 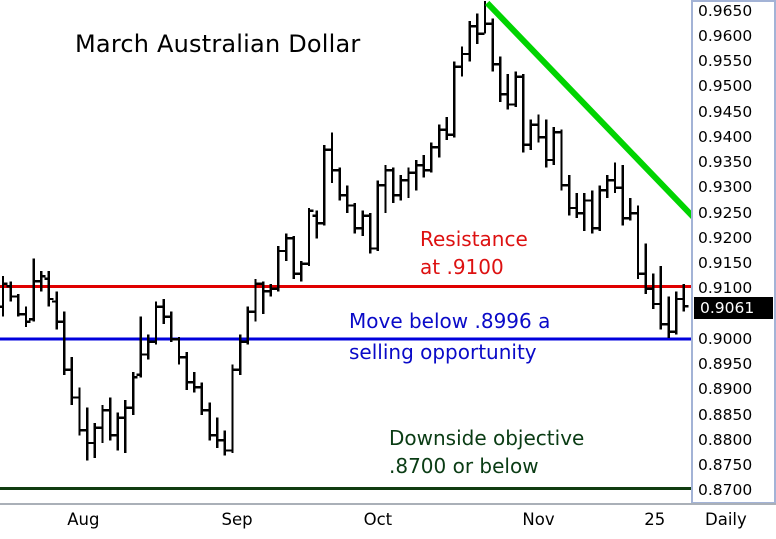 What do you see at coordinates (443, 352) in the screenshot?
I see `sell-trigger-annotation-line2: selling opportunity` at bounding box center [443, 352].